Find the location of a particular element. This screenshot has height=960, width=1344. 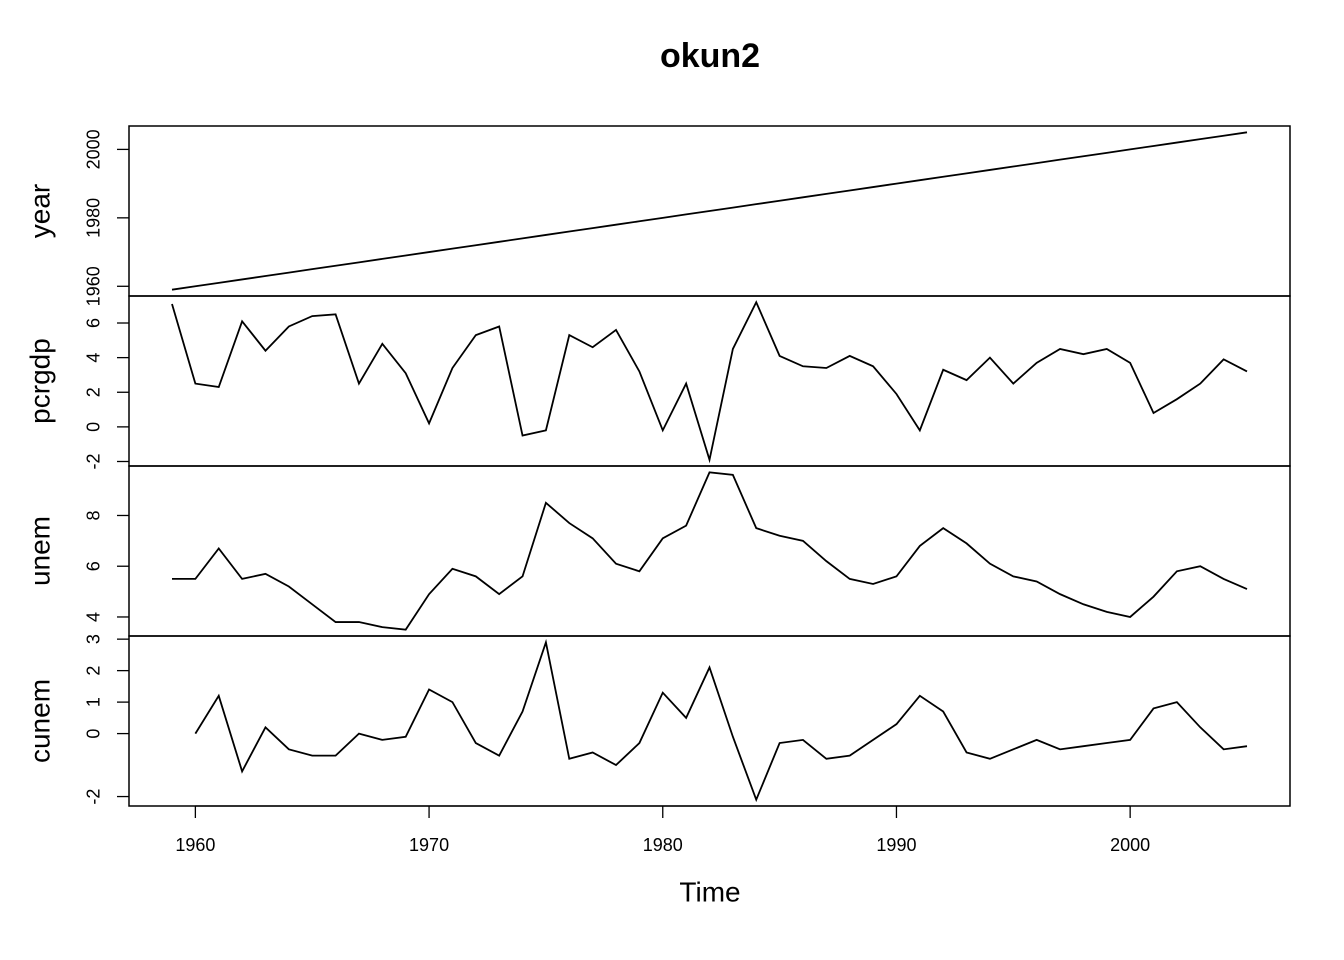

y-tick-label: 1 is located at coordinates (94, 702).